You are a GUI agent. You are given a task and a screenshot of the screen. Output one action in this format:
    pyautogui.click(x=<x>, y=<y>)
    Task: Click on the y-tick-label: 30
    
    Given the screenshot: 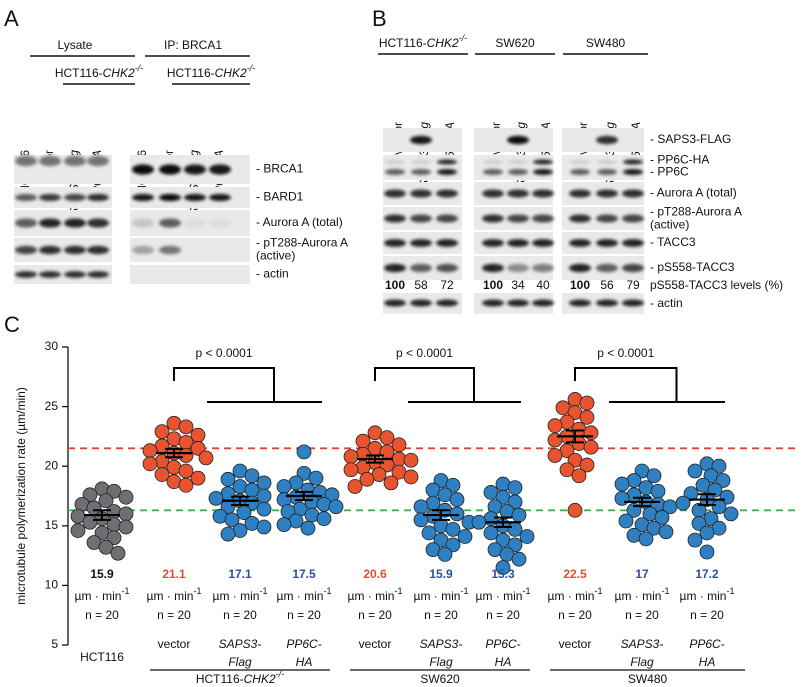 What is the action you would take?
    pyautogui.click(x=52, y=346)
    